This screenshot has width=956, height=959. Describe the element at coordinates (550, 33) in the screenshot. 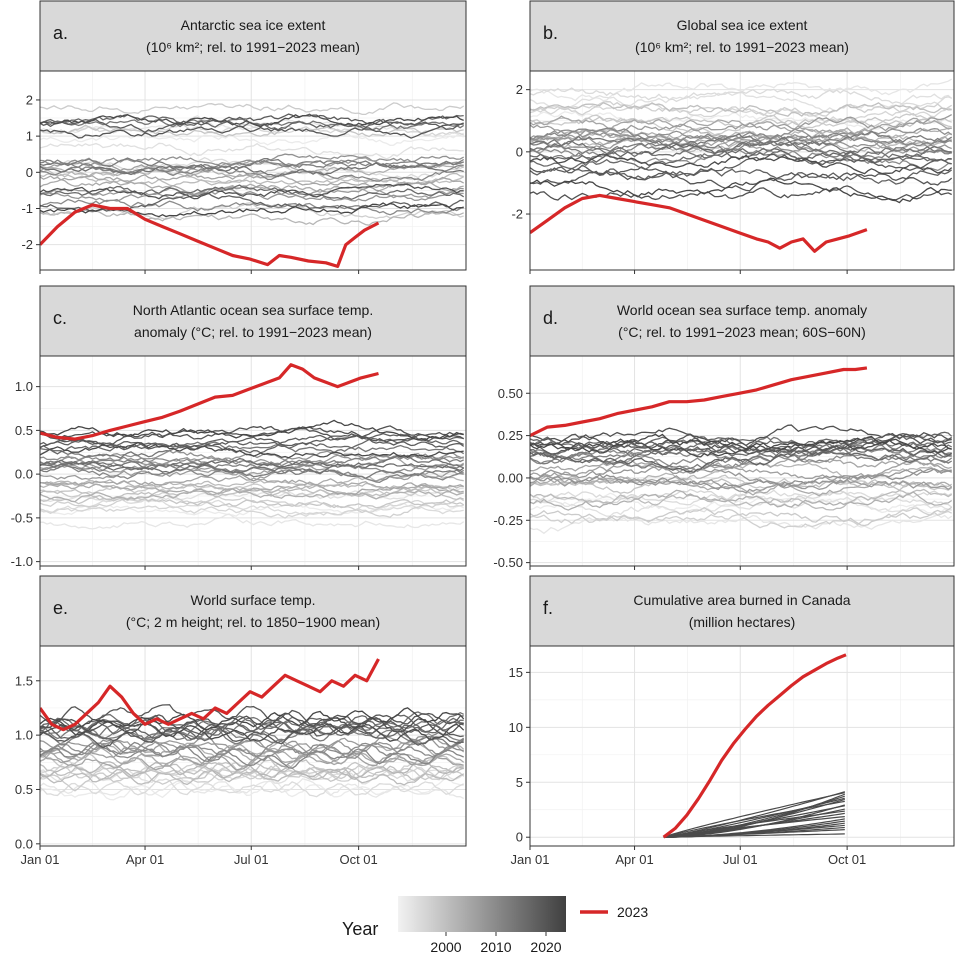

I see `panel-label: b.` at that location.